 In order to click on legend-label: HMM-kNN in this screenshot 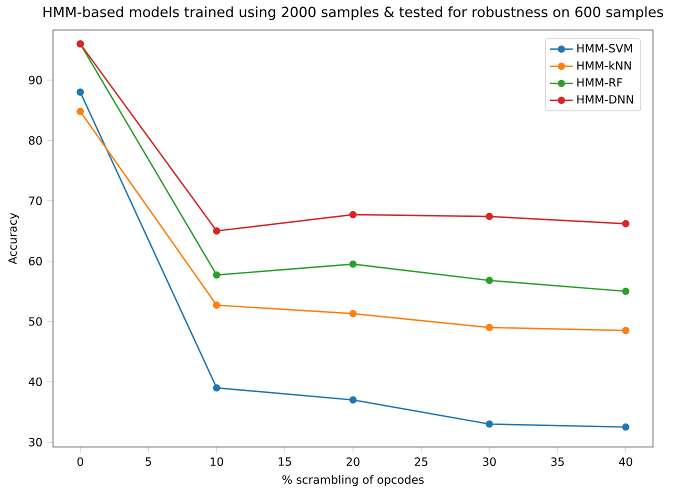, I will do `click(604, 65)`.